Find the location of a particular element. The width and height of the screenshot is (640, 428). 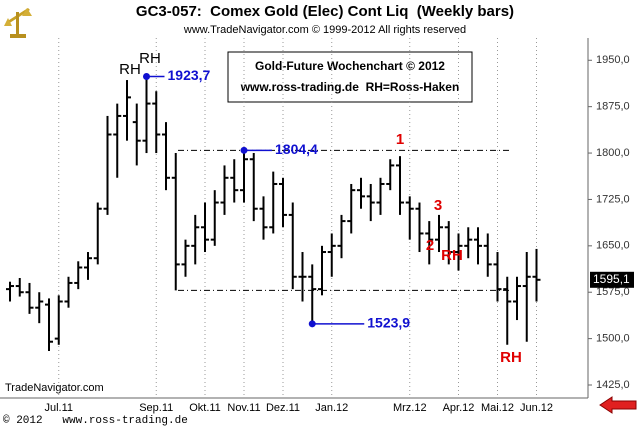

annotation: 1 is located at coordinates (400, 139).